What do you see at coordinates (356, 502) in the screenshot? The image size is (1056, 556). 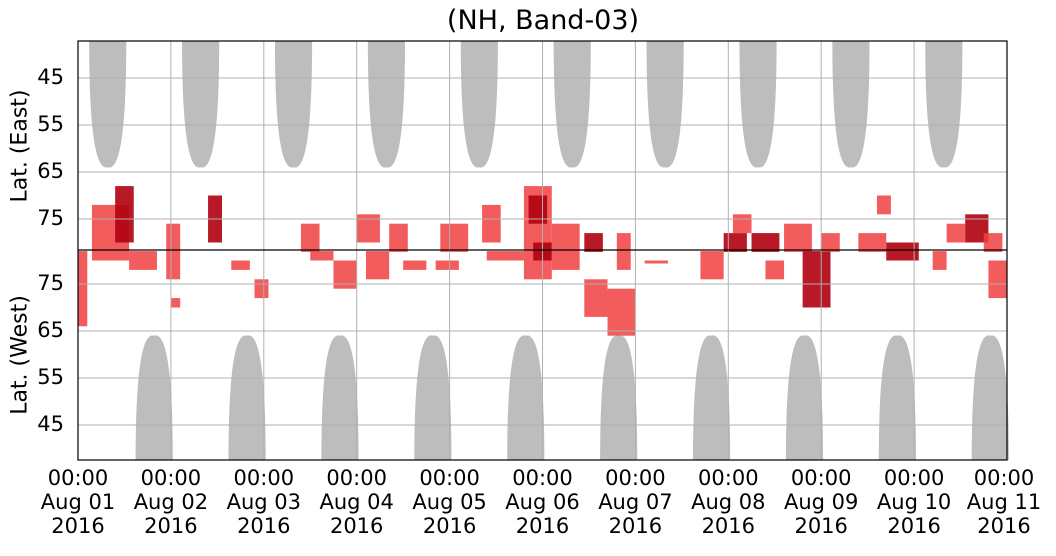 I see `x-tick-label: 00:00 Aug 04 2016` at bounding box center [356, 502].